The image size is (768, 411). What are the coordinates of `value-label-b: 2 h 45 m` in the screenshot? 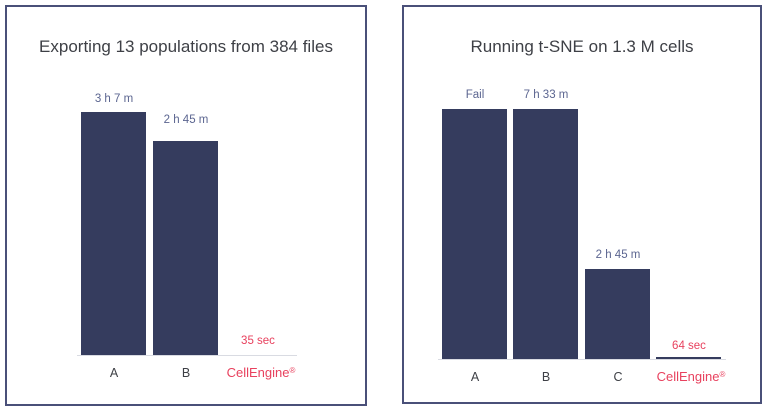 It's located at (186, 120).